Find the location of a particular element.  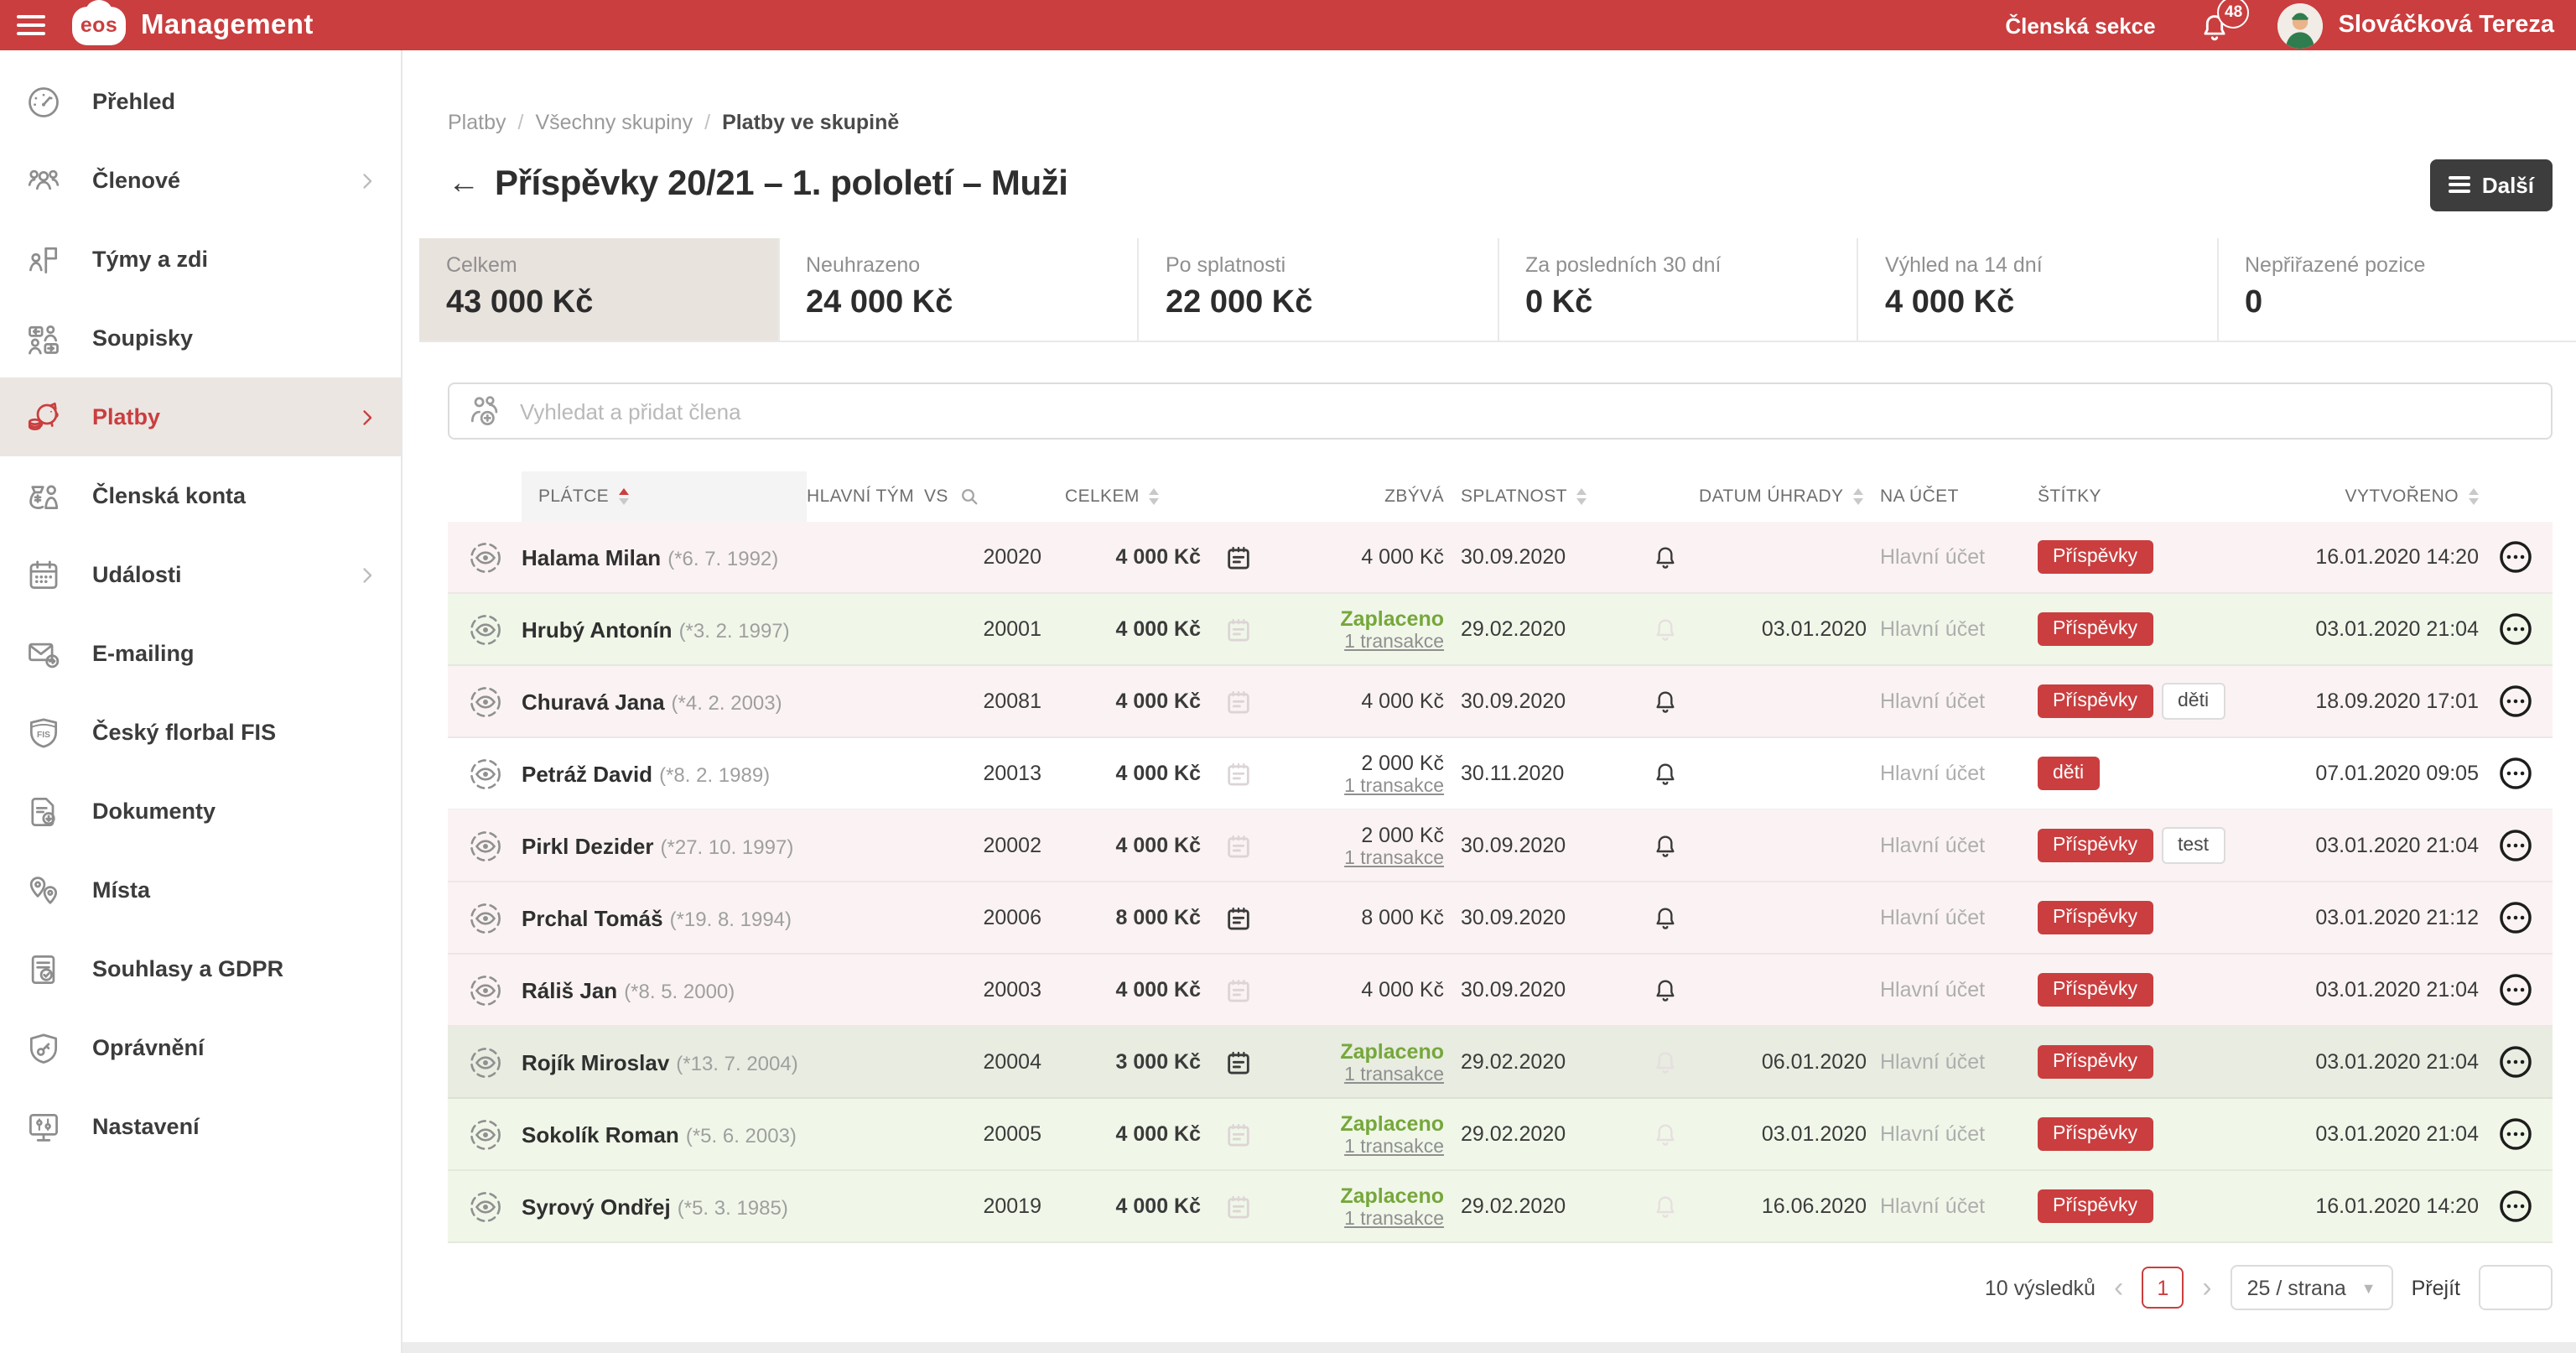

payer-name: Hrubý Antonín is located at coordinates (597, 629).